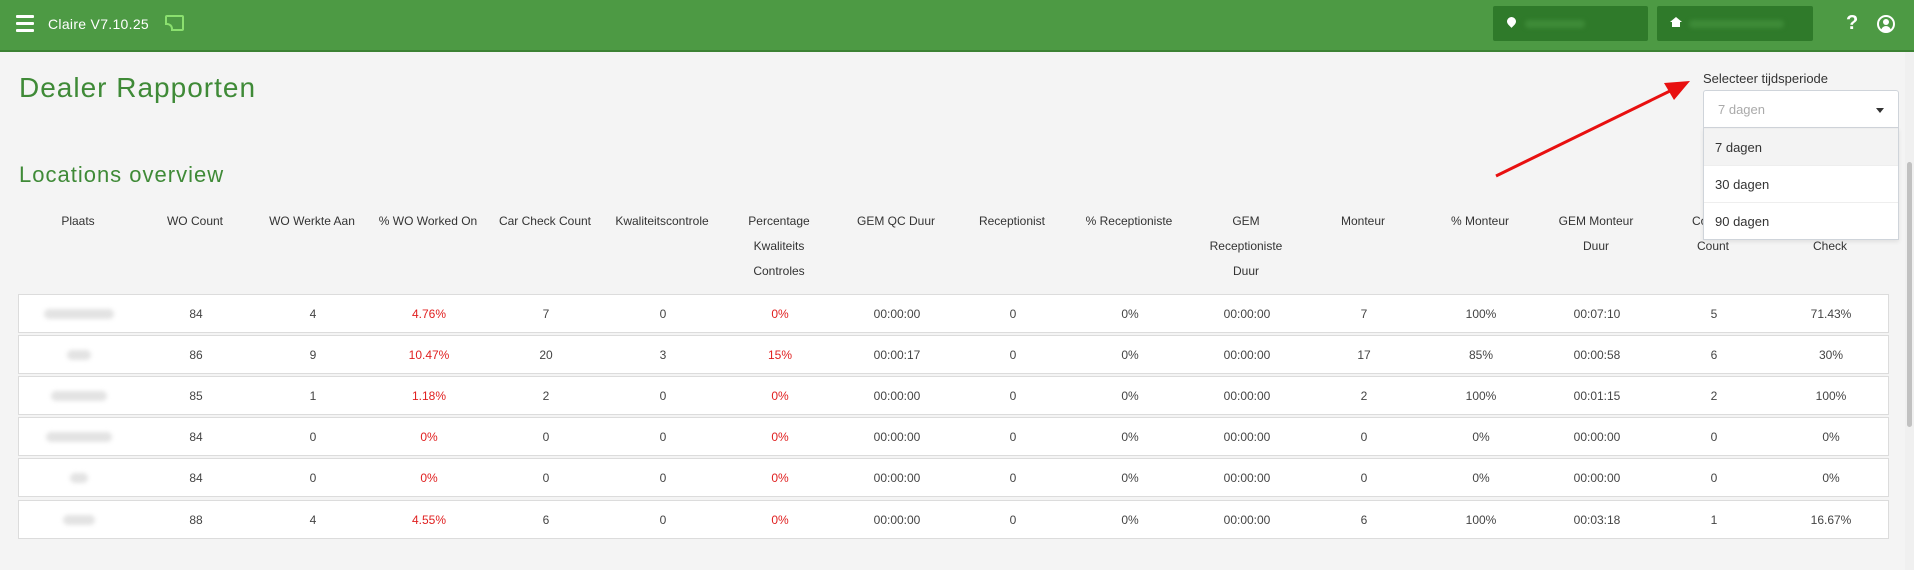  What do you see at coordinates (1481, 355) in the screenshot?
I see `table-cell: 85%` at bounding box center [1481, 355].